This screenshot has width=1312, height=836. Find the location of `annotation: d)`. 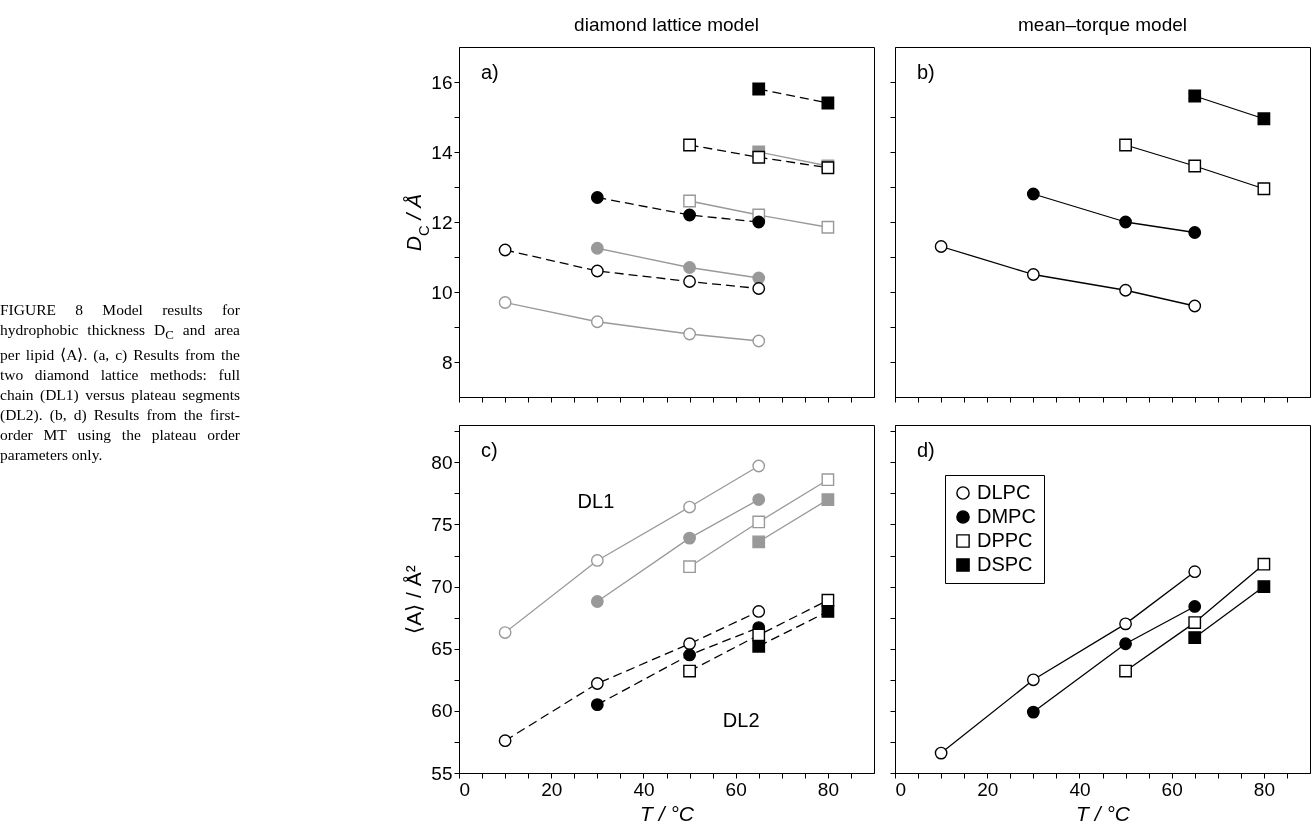

annotation: d) is located at coordinates (926, 450).